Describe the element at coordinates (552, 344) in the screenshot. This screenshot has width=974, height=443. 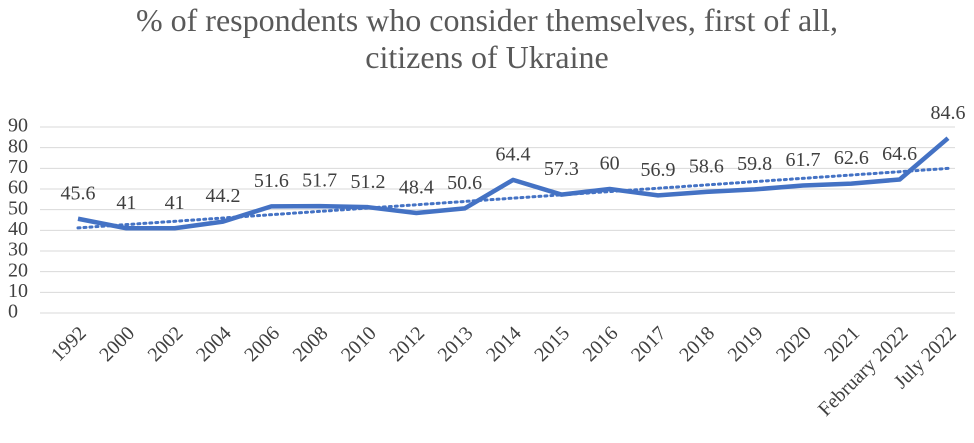
I see `x-tick-label: 2015` at that location.